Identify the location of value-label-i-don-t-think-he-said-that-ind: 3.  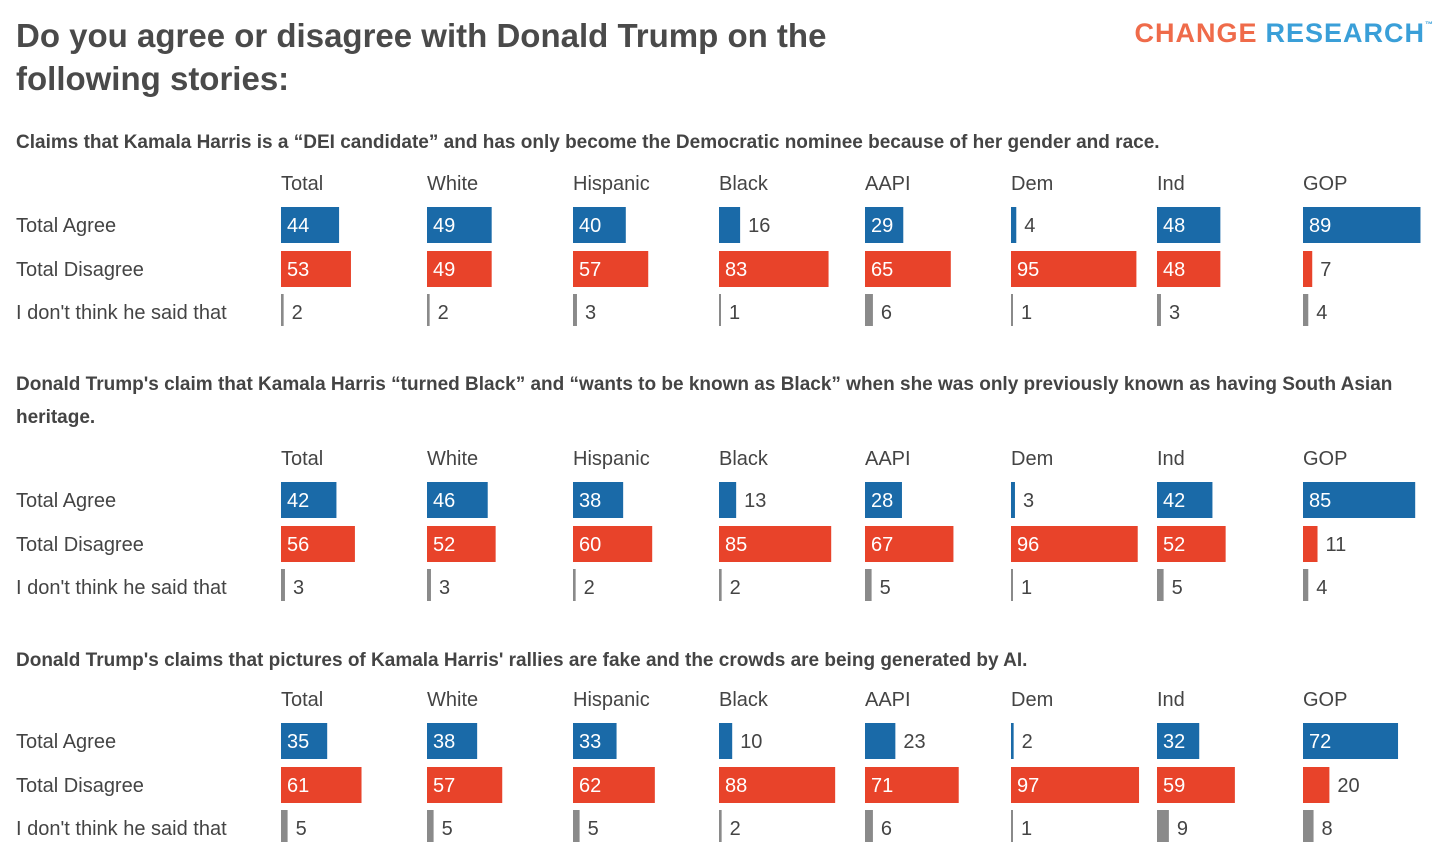
(1174, 313).